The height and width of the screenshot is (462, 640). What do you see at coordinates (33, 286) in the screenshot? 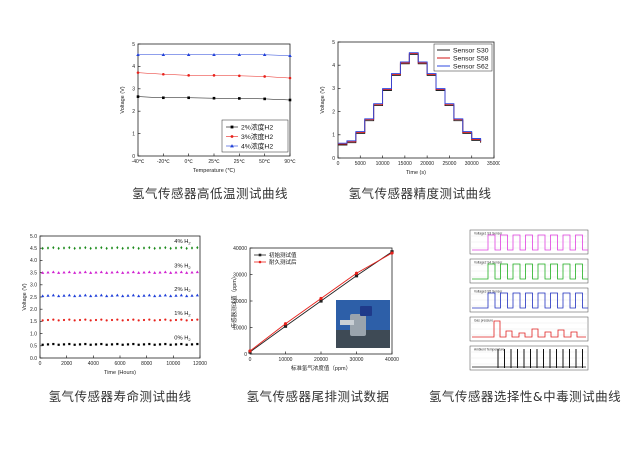
I see `y-tick-label: 3.0` at bounding box center [33, 286].